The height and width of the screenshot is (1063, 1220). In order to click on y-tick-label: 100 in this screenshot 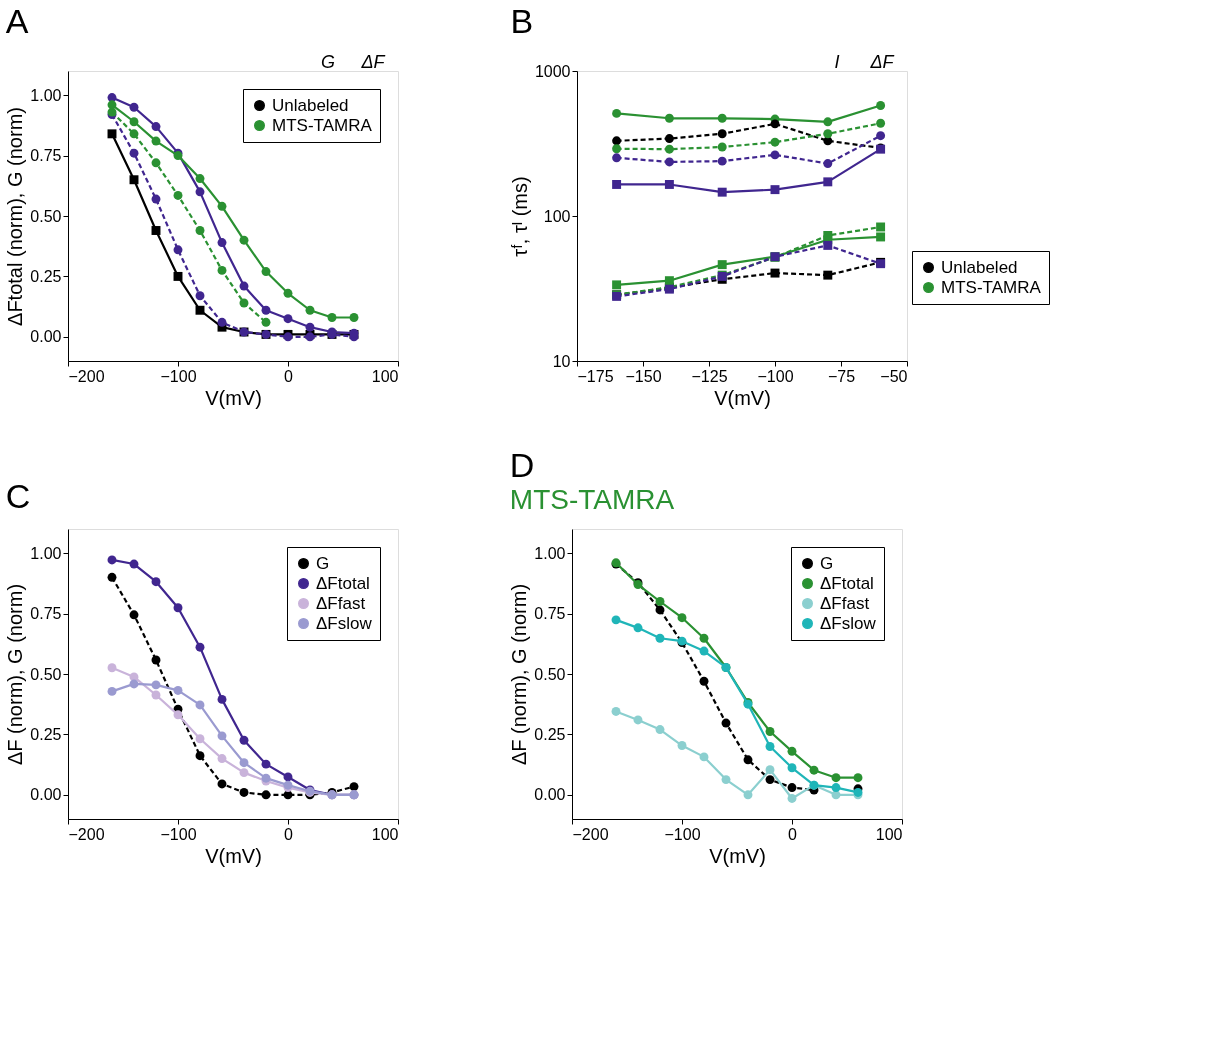, I will do `click(557, 216)`.